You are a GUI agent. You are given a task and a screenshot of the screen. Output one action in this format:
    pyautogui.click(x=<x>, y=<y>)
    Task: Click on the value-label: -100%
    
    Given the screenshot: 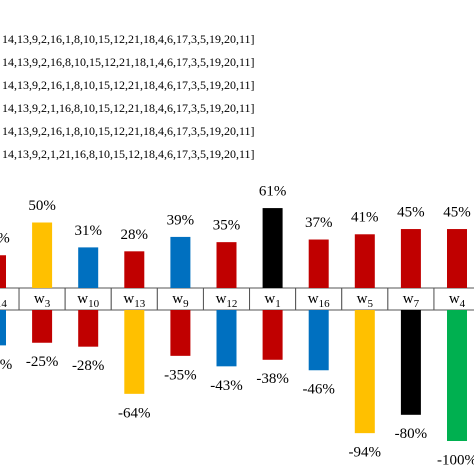 What is the action you would take?
    pyautogui.click(x=455, y=460)
    